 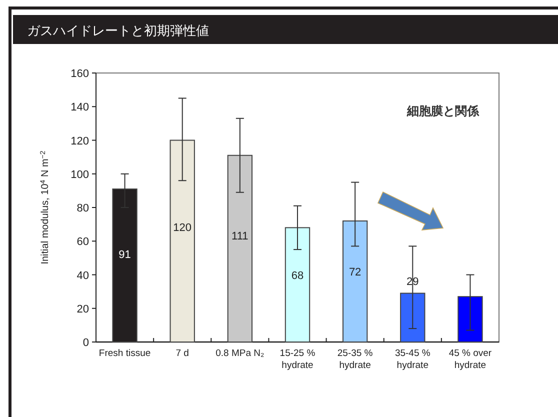 What do you see at coordinates (240, 353) in the screenshot?
I see `x-tick-label: 0.8 MPa N₂` at bounding box center [240, 353].